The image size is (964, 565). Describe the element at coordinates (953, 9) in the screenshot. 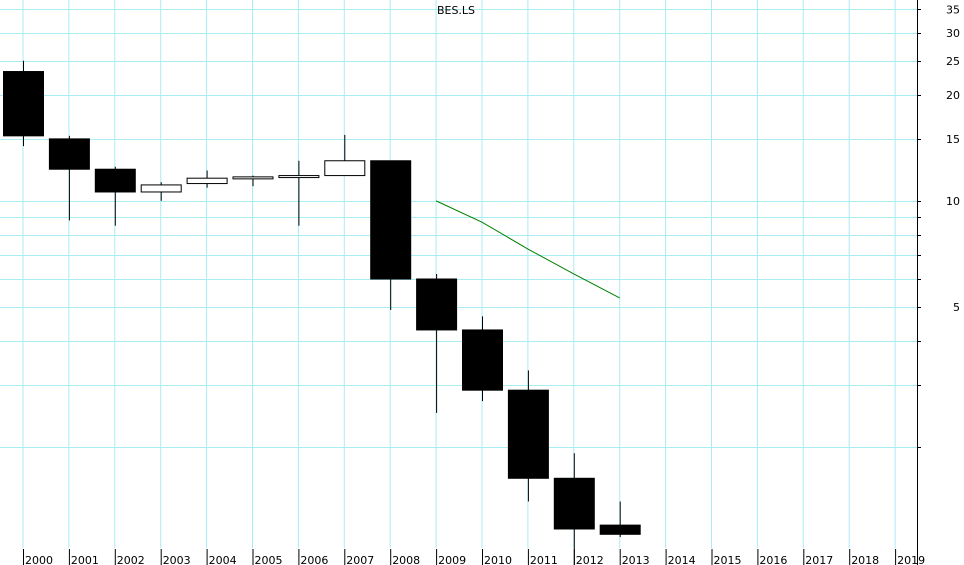

I see `y-tick-label: 35` at that location.